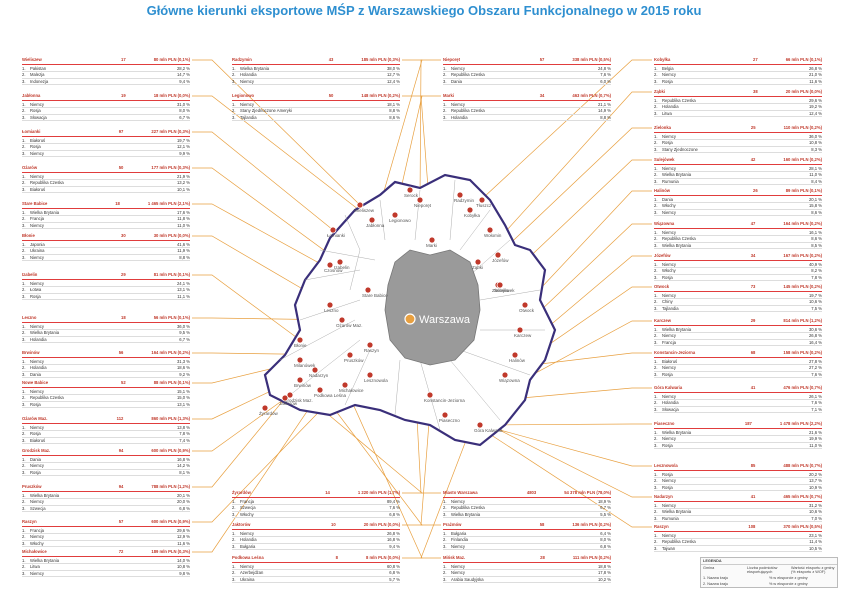 This screenshot has height=604, width=848. What do you see at coordinates (752, 526) in the screenshot?
I see `exporter-count: 108` at bounding box center [752, 526].